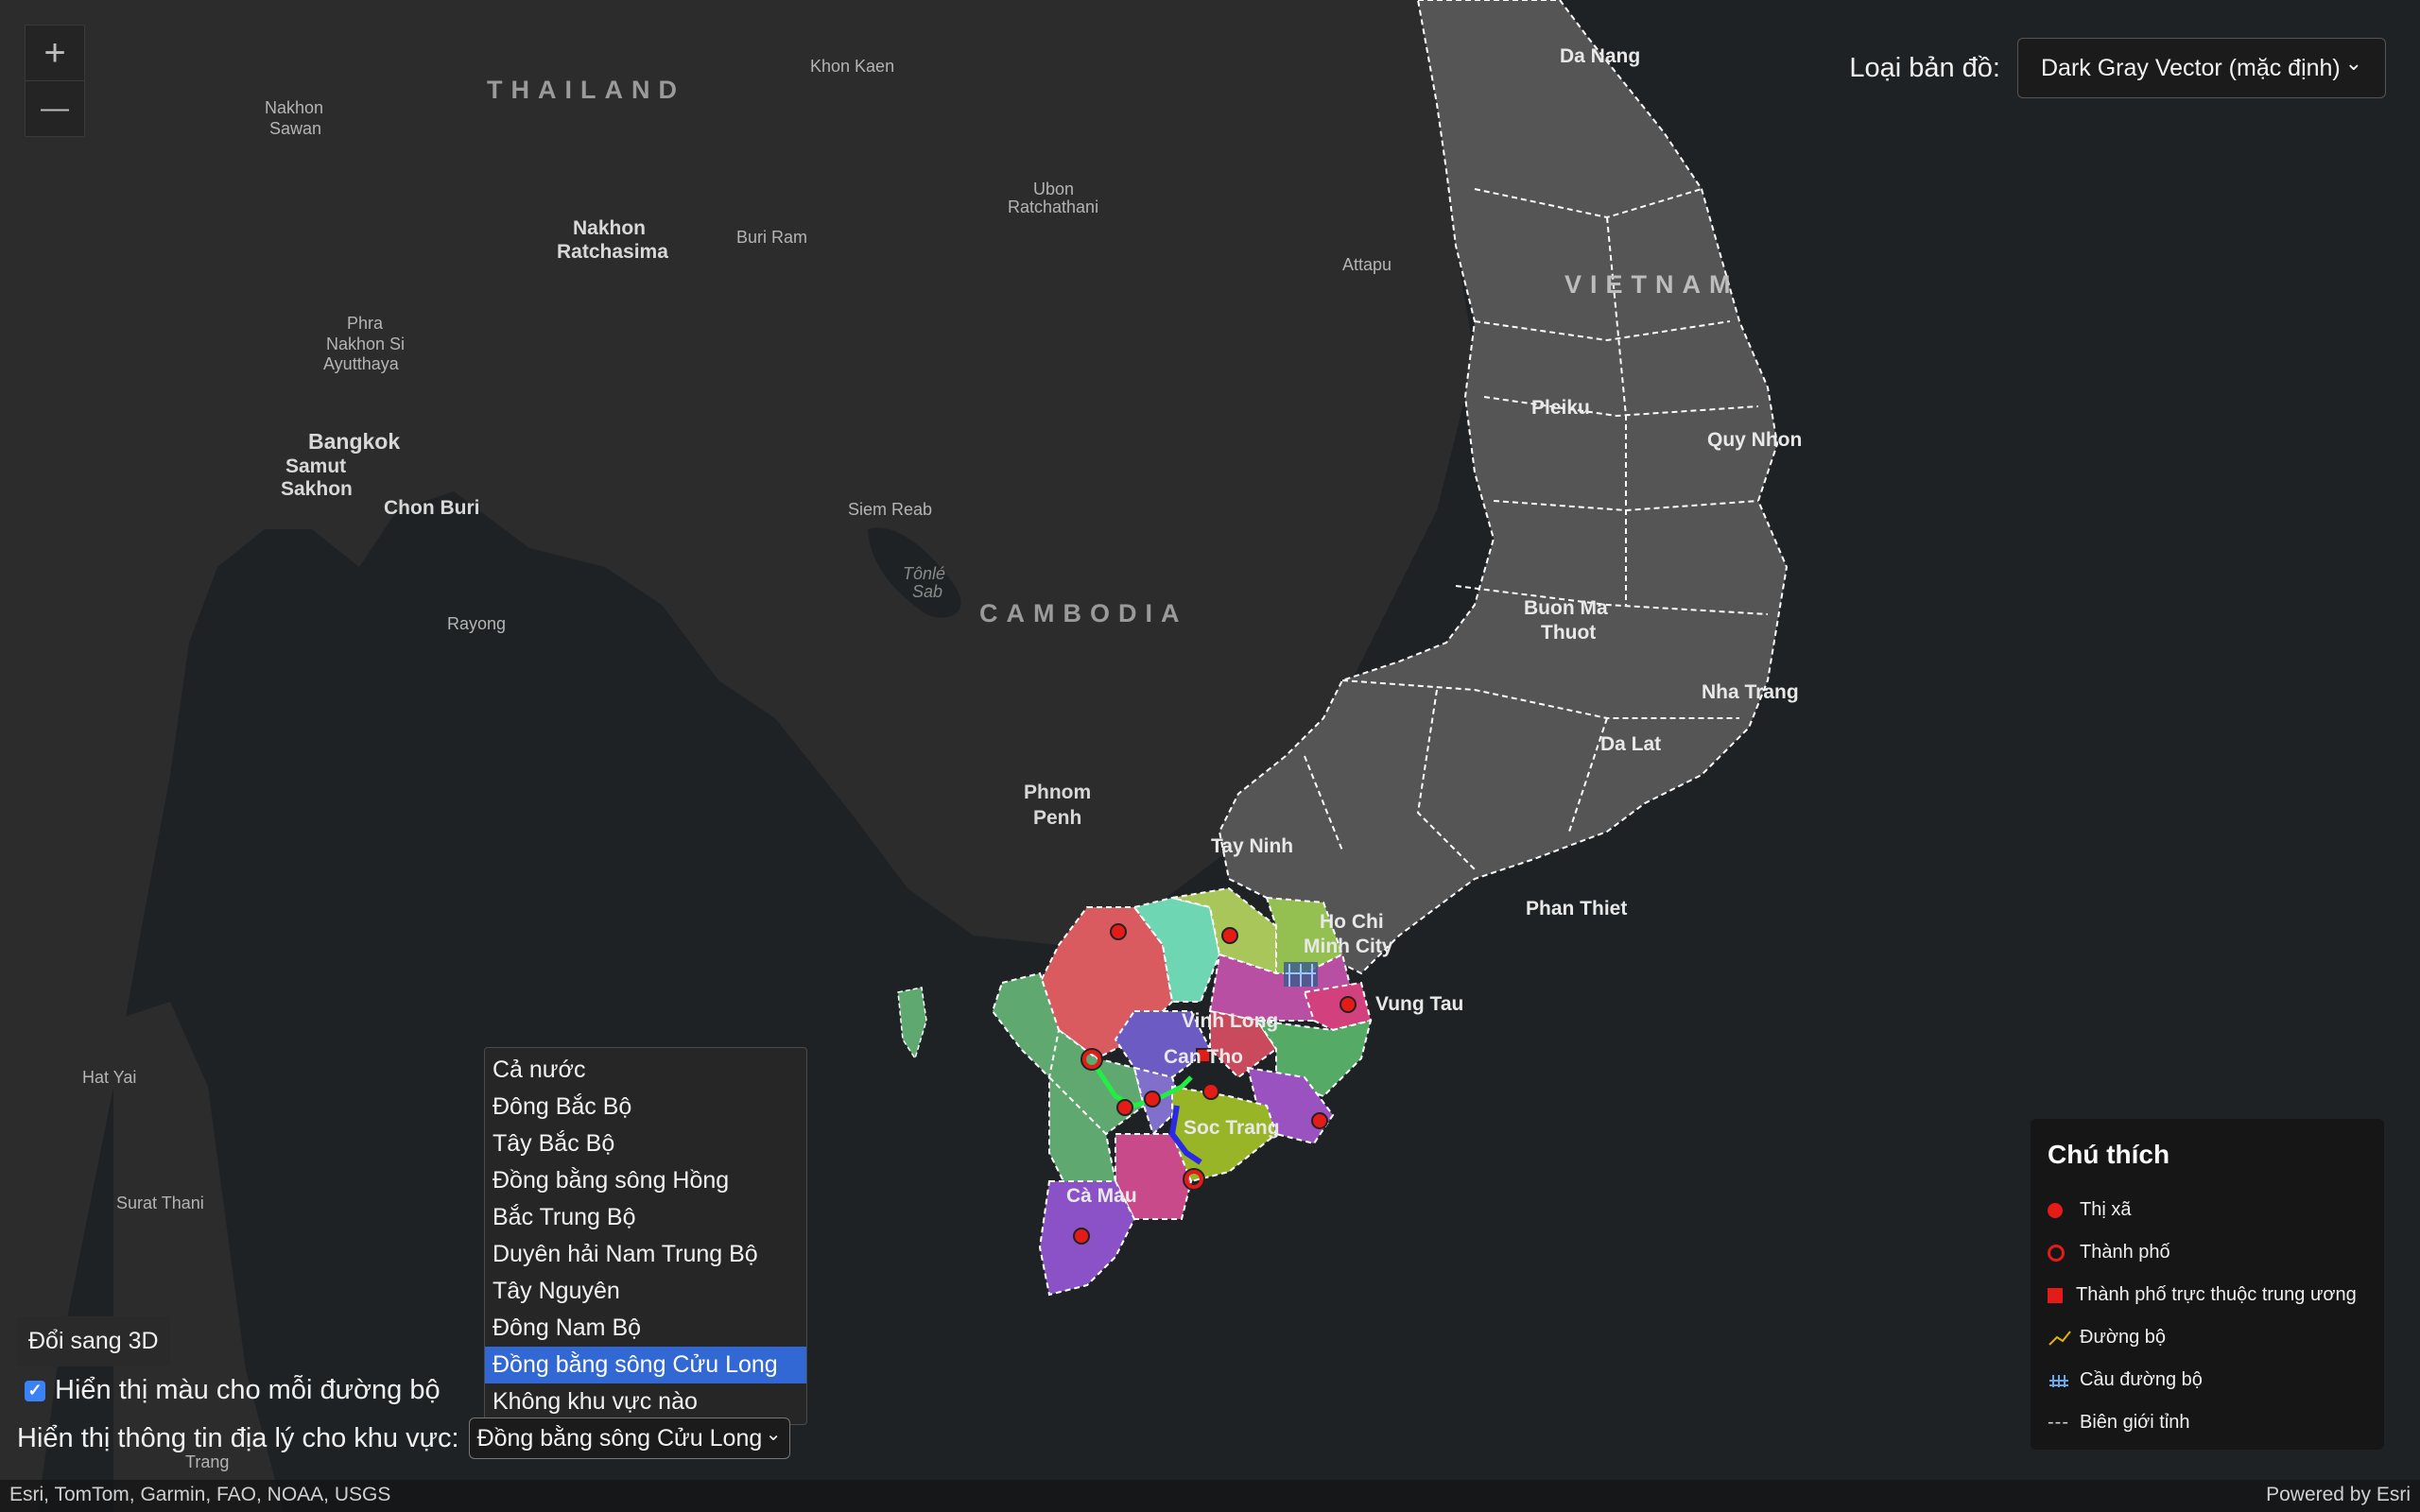  What do you see at coordinates (612, 252) in the screenshot?
I see `label-nakhon-ratchasima-2: Ratchasima` at bounding box center [612, 252].